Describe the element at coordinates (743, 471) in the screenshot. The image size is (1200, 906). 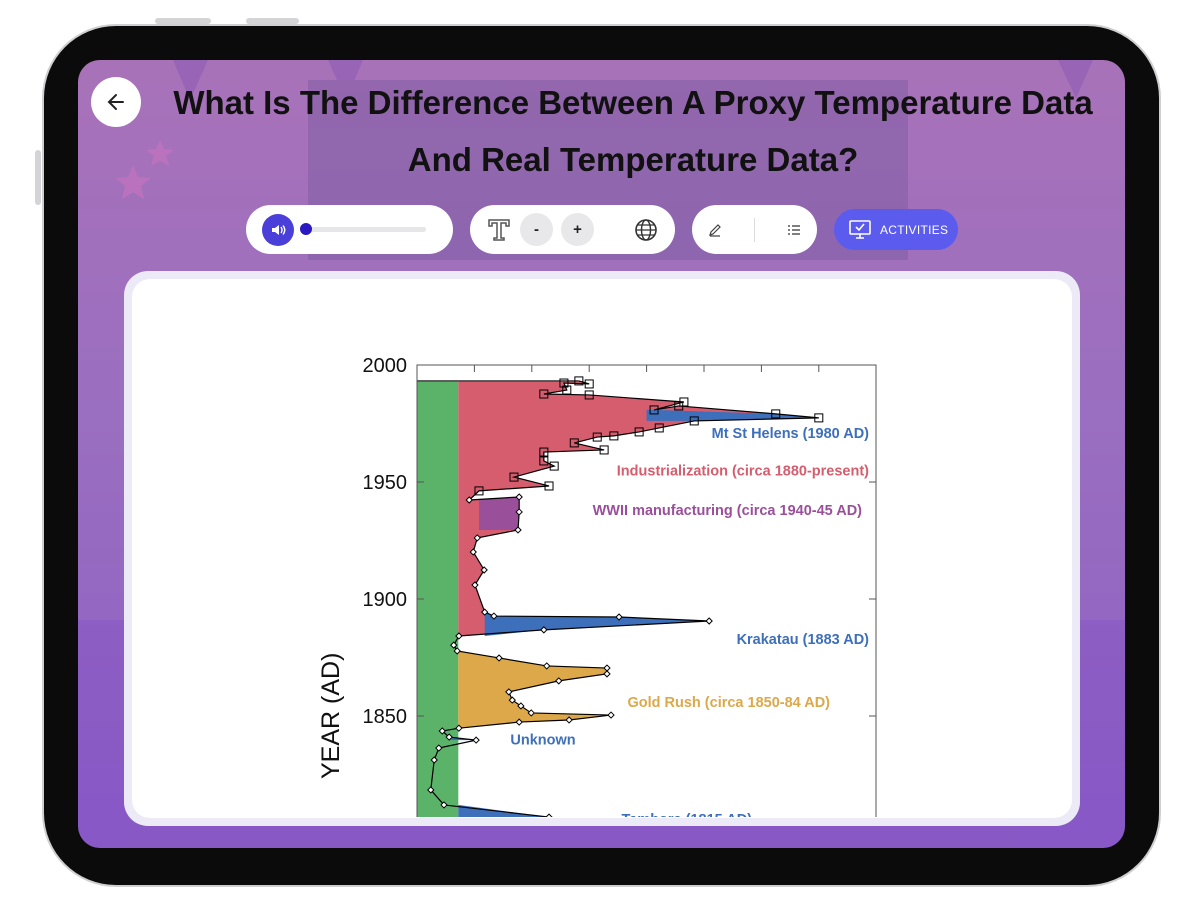
I see `annotation-label: Industrialization (circa 1880-present)` at that location.